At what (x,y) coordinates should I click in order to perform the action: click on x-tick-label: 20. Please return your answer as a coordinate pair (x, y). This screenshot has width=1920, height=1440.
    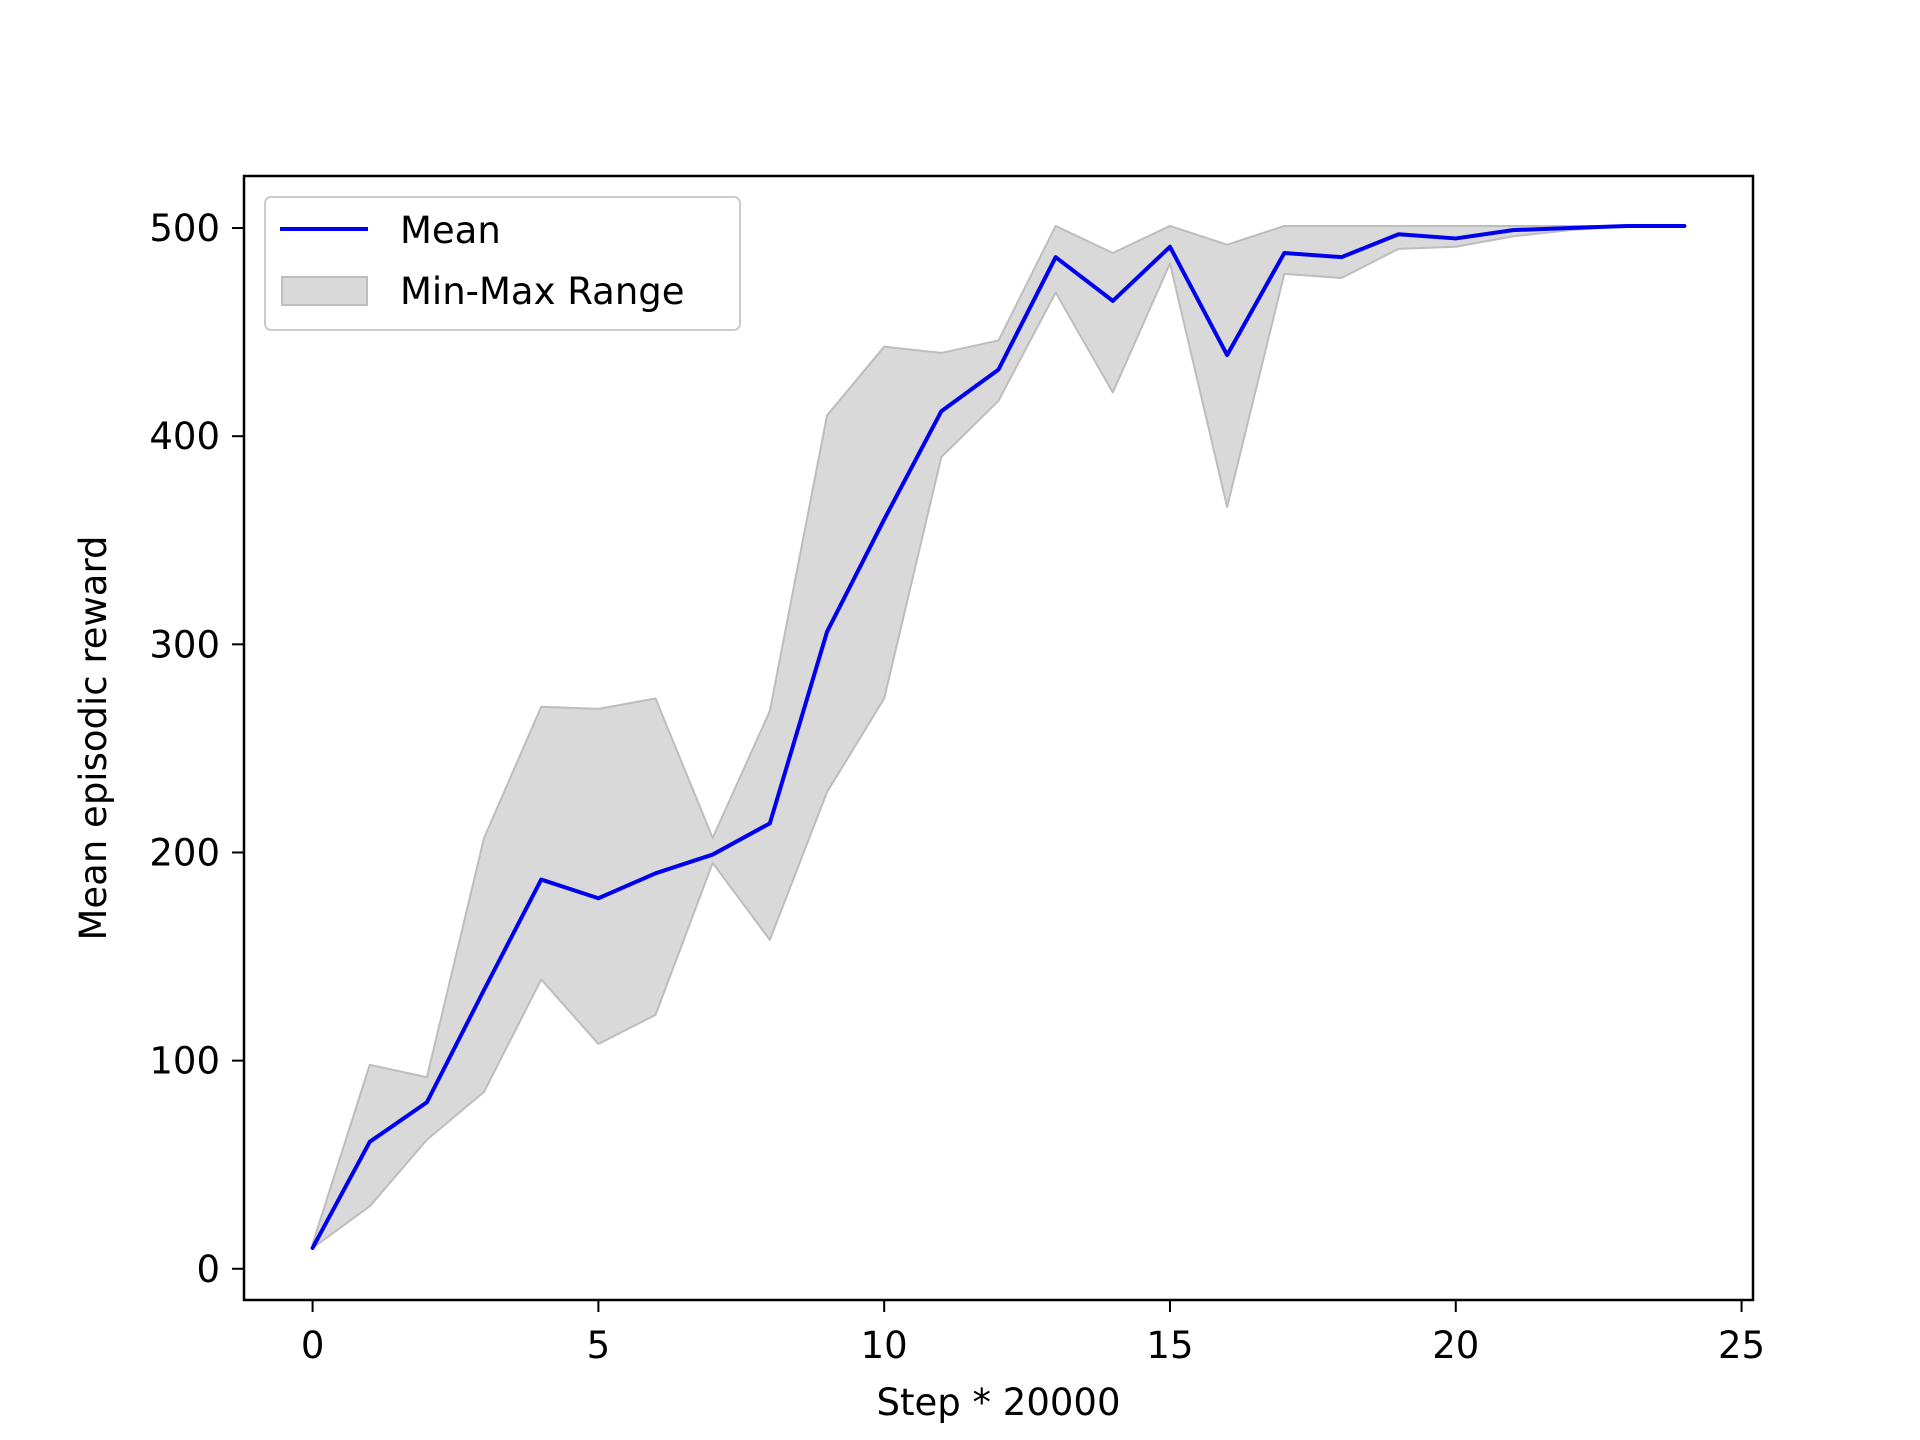
    Looking at the image, I should click on (1455, 1345).